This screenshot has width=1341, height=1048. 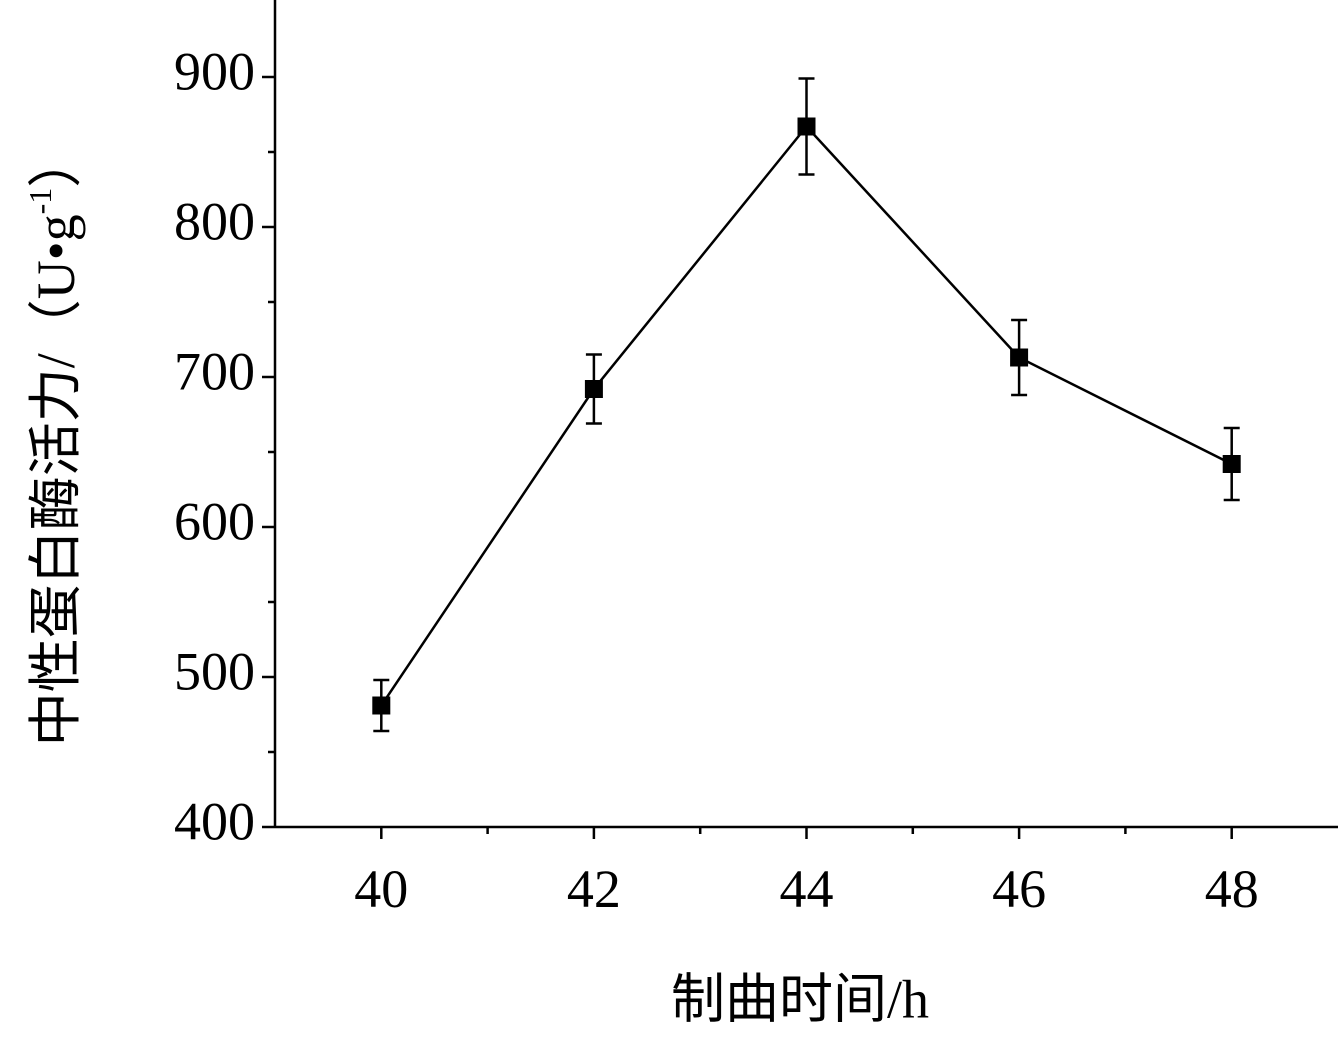 What do you see at coordinates (214, 521) in the screenshot?
I see `y-tick-label: 600` at bounding box center [214, 521].